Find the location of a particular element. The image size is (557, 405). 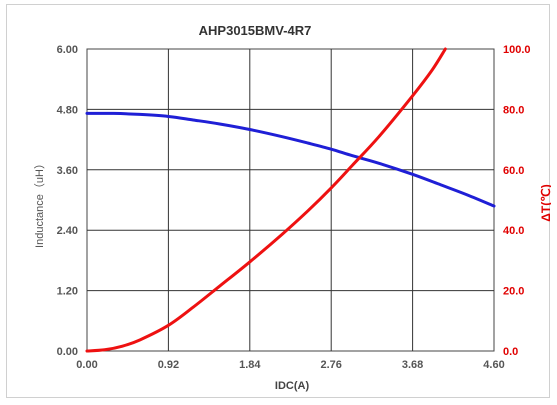

y-axis-label: Inductance（uH） is located at coordinates (39, 203).